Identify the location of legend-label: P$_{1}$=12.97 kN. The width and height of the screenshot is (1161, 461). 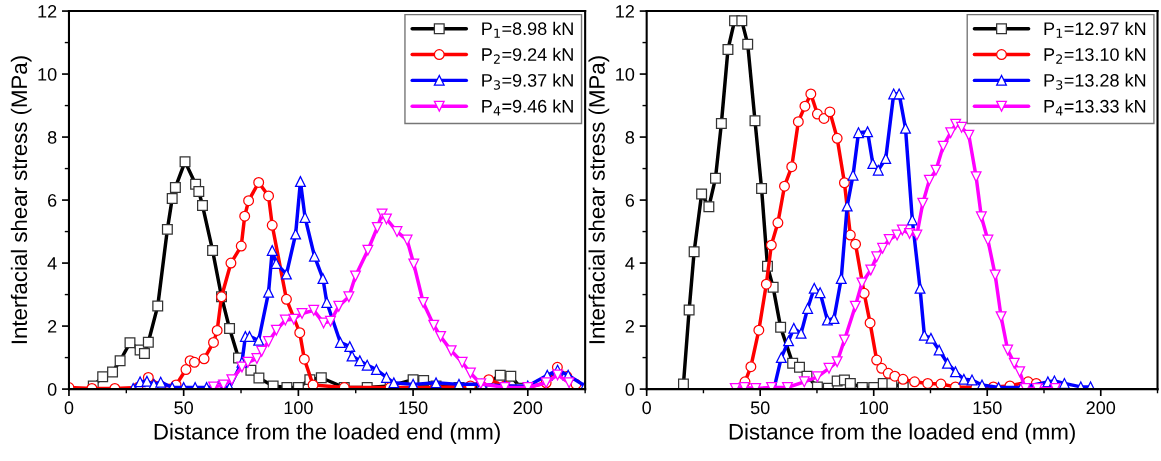
(1095, 29).